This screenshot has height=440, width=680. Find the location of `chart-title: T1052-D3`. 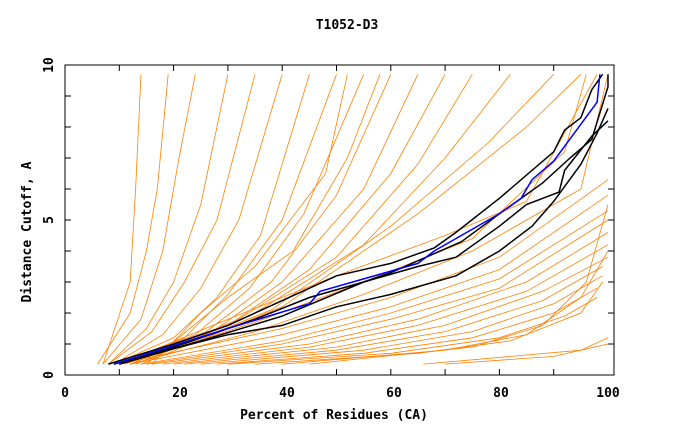

chart-title: T1052-D3 is located at coordinates (347, 25).